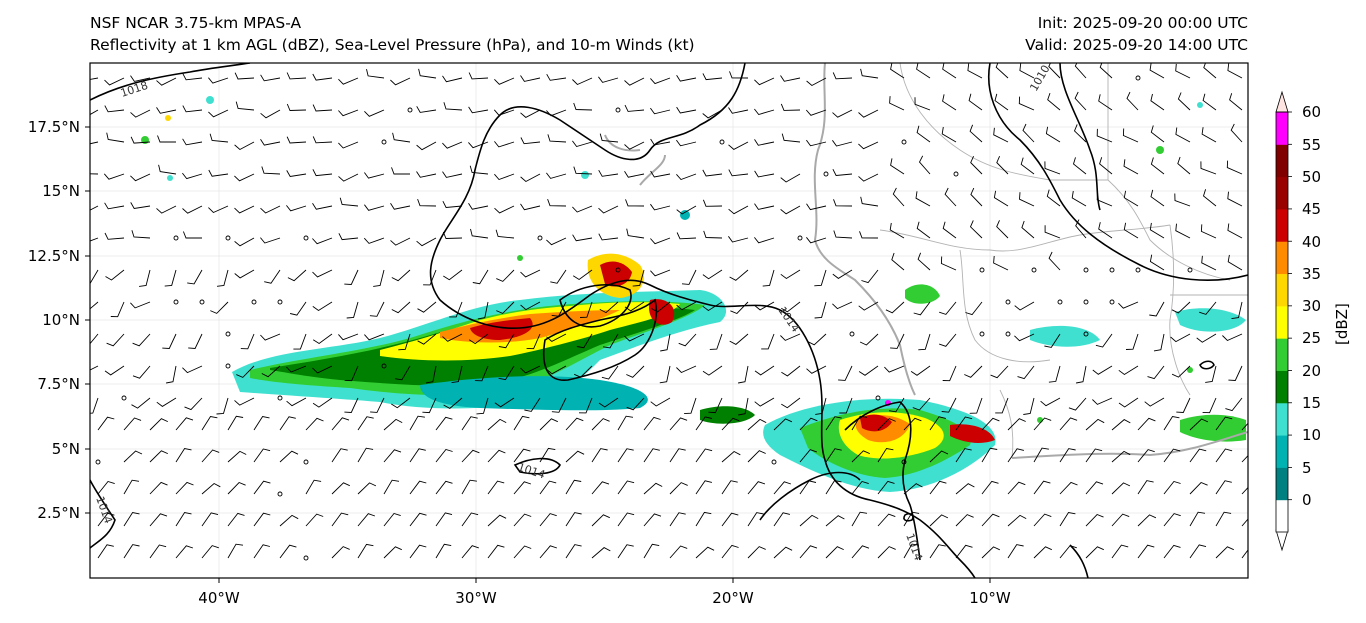  What do you see at coordinates (65, 449) in the screenshot?
I see `lat-label: 5°N` at bounding box center [65, 449].